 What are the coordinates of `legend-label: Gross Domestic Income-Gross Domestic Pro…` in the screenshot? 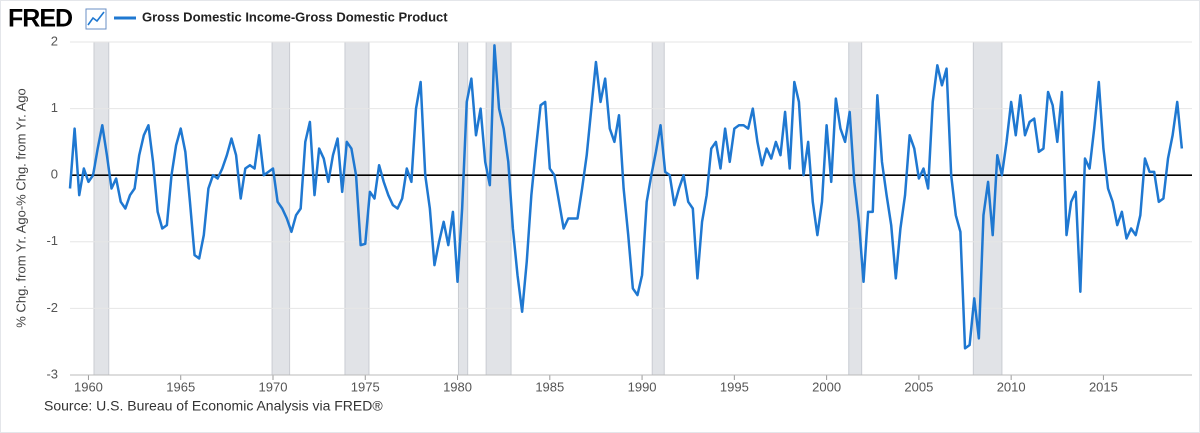 It's located at (295, 16).